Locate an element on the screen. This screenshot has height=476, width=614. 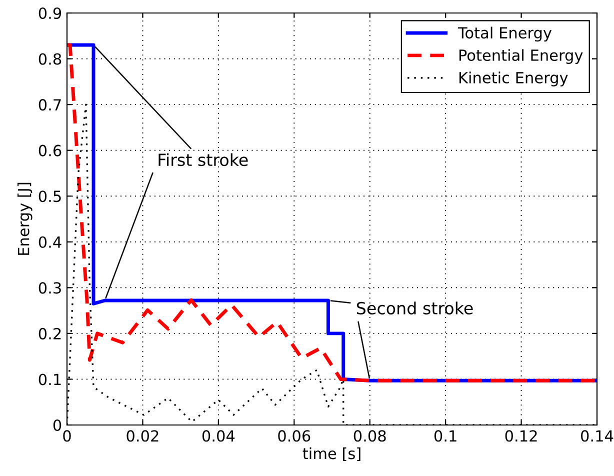
x-tick-label: 0.12 is located at coordinates (521, 436).